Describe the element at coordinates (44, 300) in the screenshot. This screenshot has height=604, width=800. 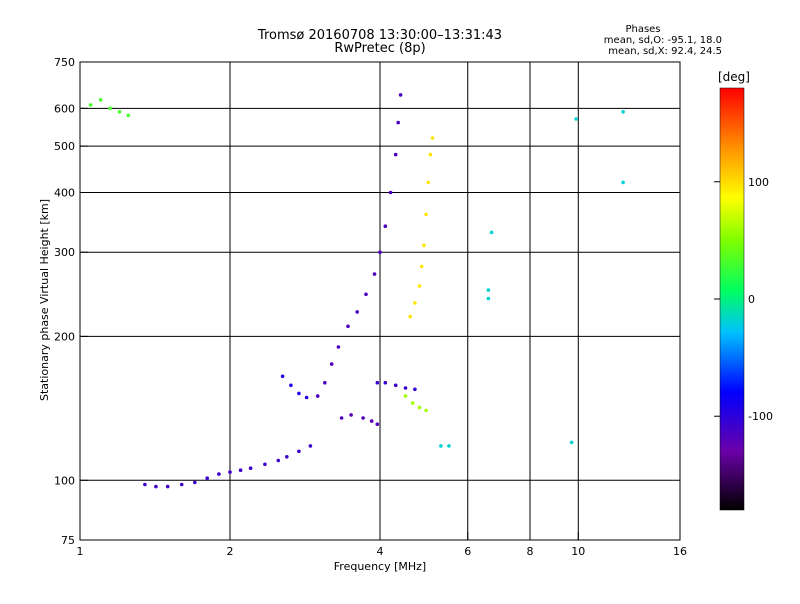
I see `y-axis-label: Stationary phase Virtual Height [km]` at that location.